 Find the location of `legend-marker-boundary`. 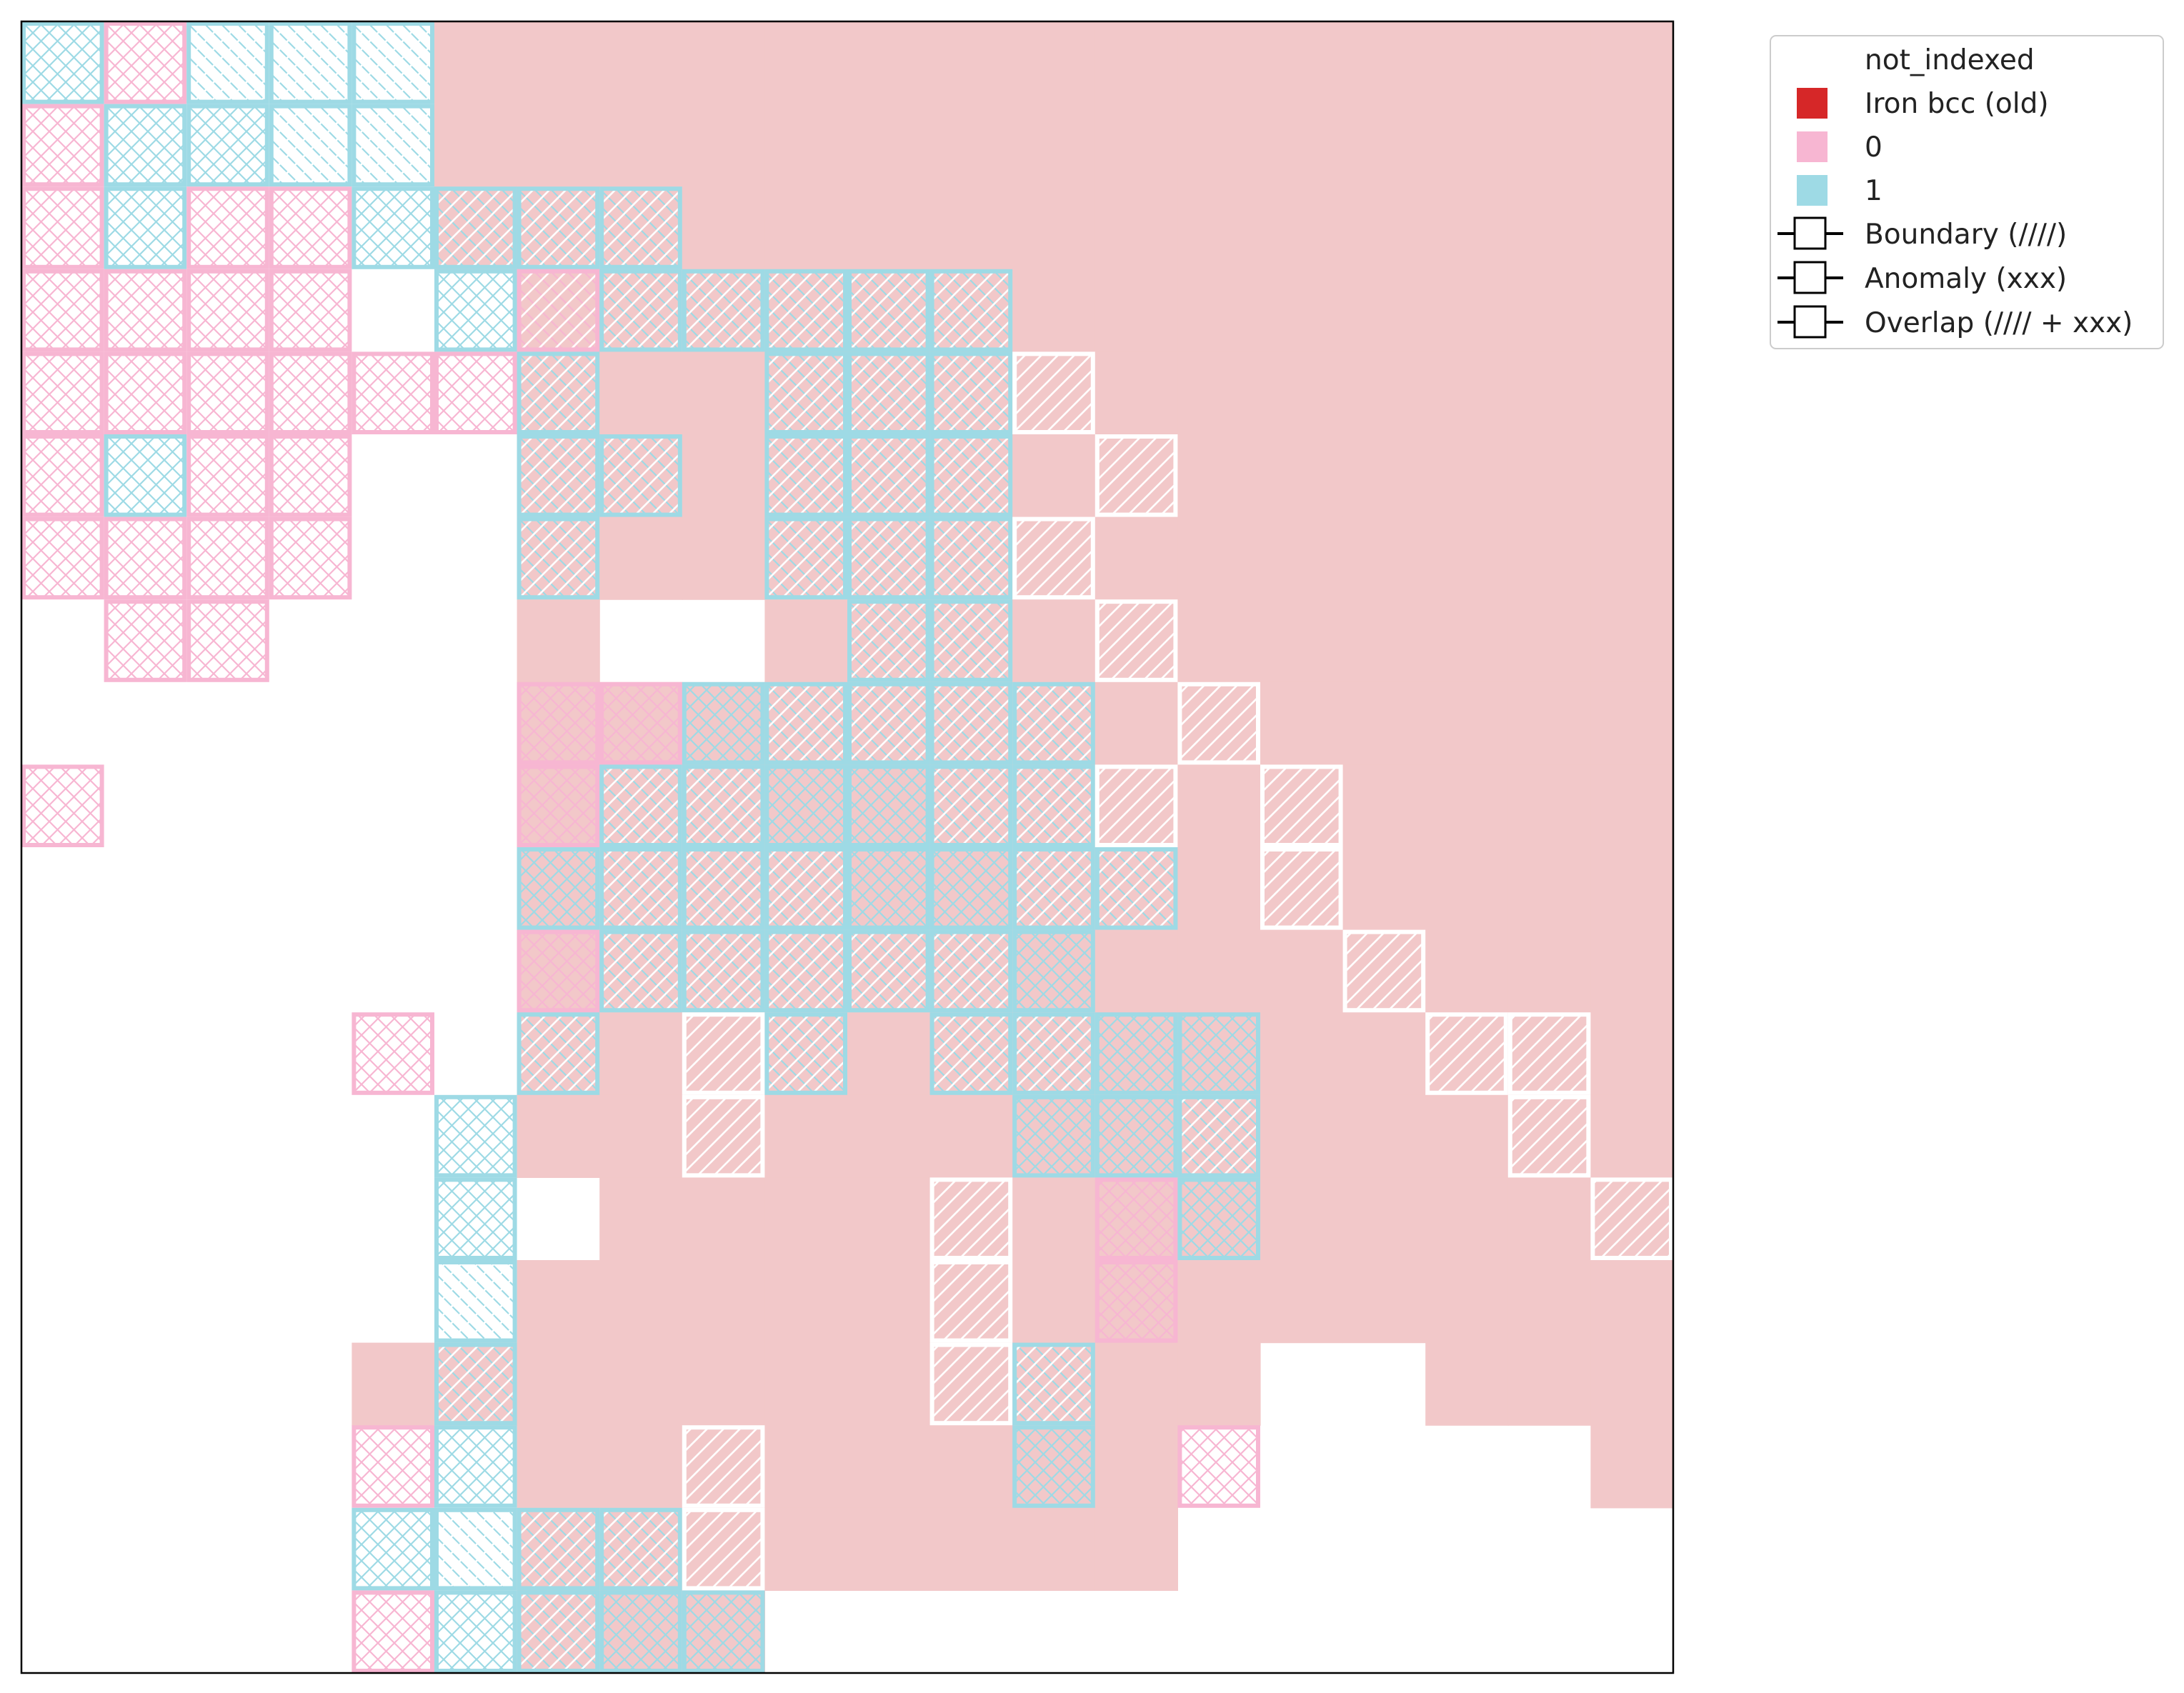

legend-marker-boundary is located at coordinates (1810, 233).